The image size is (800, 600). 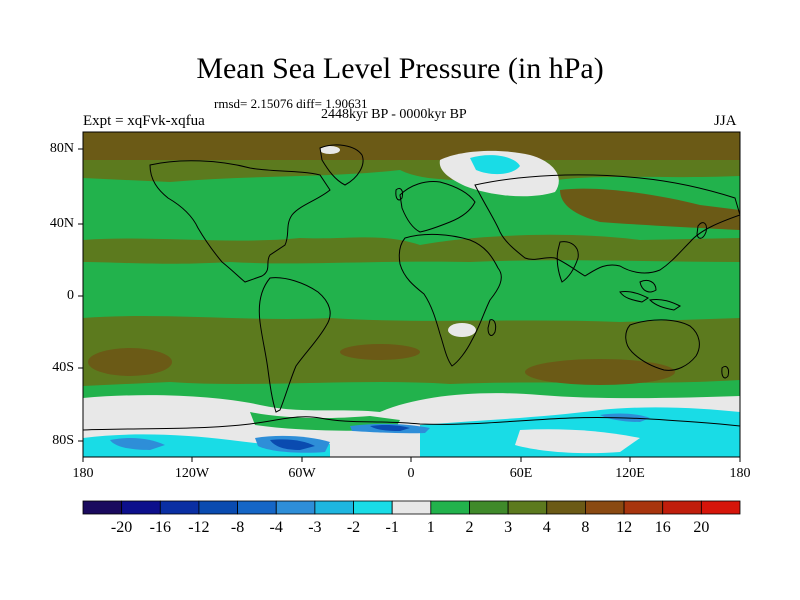 What do you see at coordinates (80, 295) in the screenshot?
I see `lat-ticks` at bounding box center [80, 295].